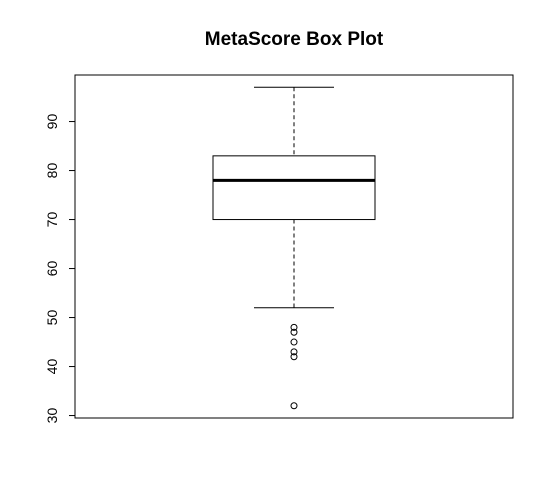 The image size is (547, 490). What do you see at coordinates (52, 171) in the screenshot?
I see `y-tick-label-80: 80` at bounding box center [52, 171].